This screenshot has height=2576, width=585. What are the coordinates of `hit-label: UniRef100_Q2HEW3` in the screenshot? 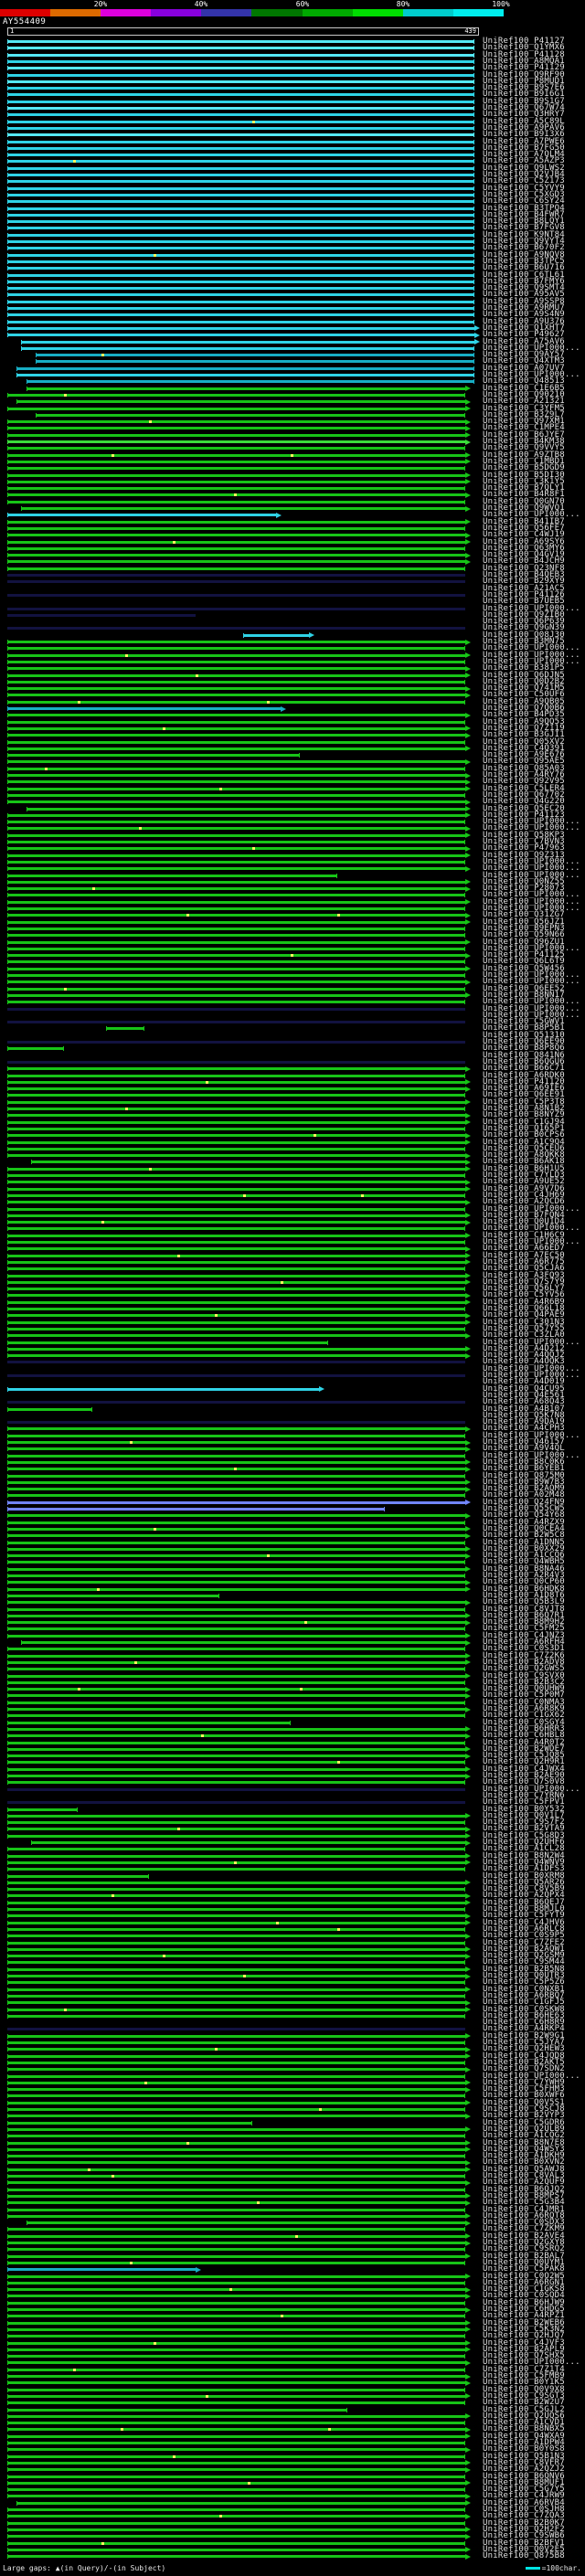 It's located at (524, 2049).